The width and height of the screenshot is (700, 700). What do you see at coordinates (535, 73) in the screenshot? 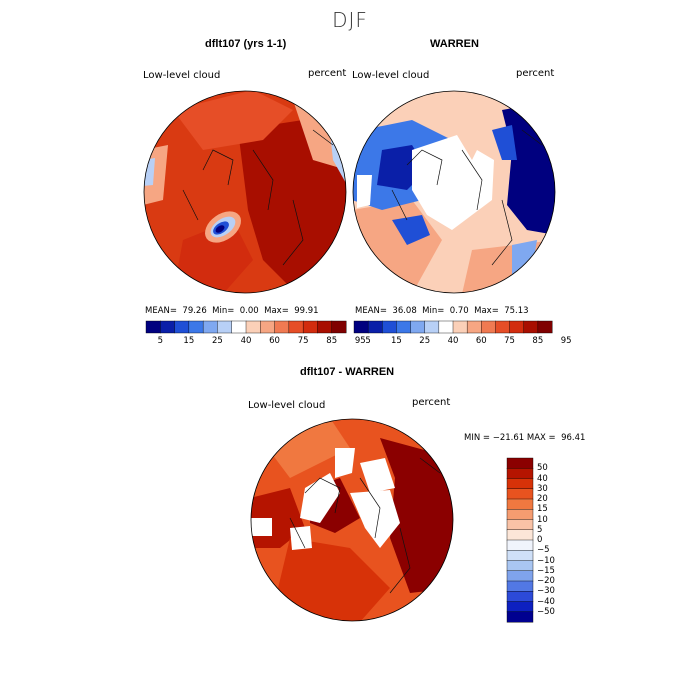
I see `panel2-unit-label: percent` at bounding box center [535, 73].